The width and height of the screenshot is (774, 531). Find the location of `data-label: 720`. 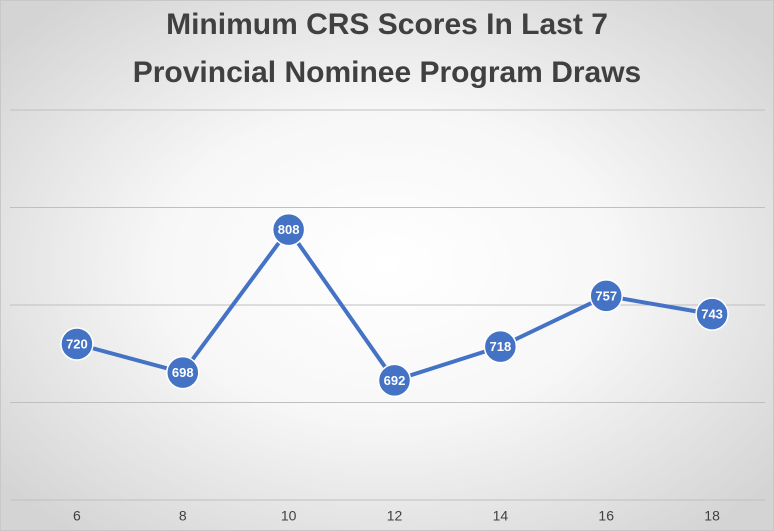

data-label: 720 is located at coordinates (77, 343).